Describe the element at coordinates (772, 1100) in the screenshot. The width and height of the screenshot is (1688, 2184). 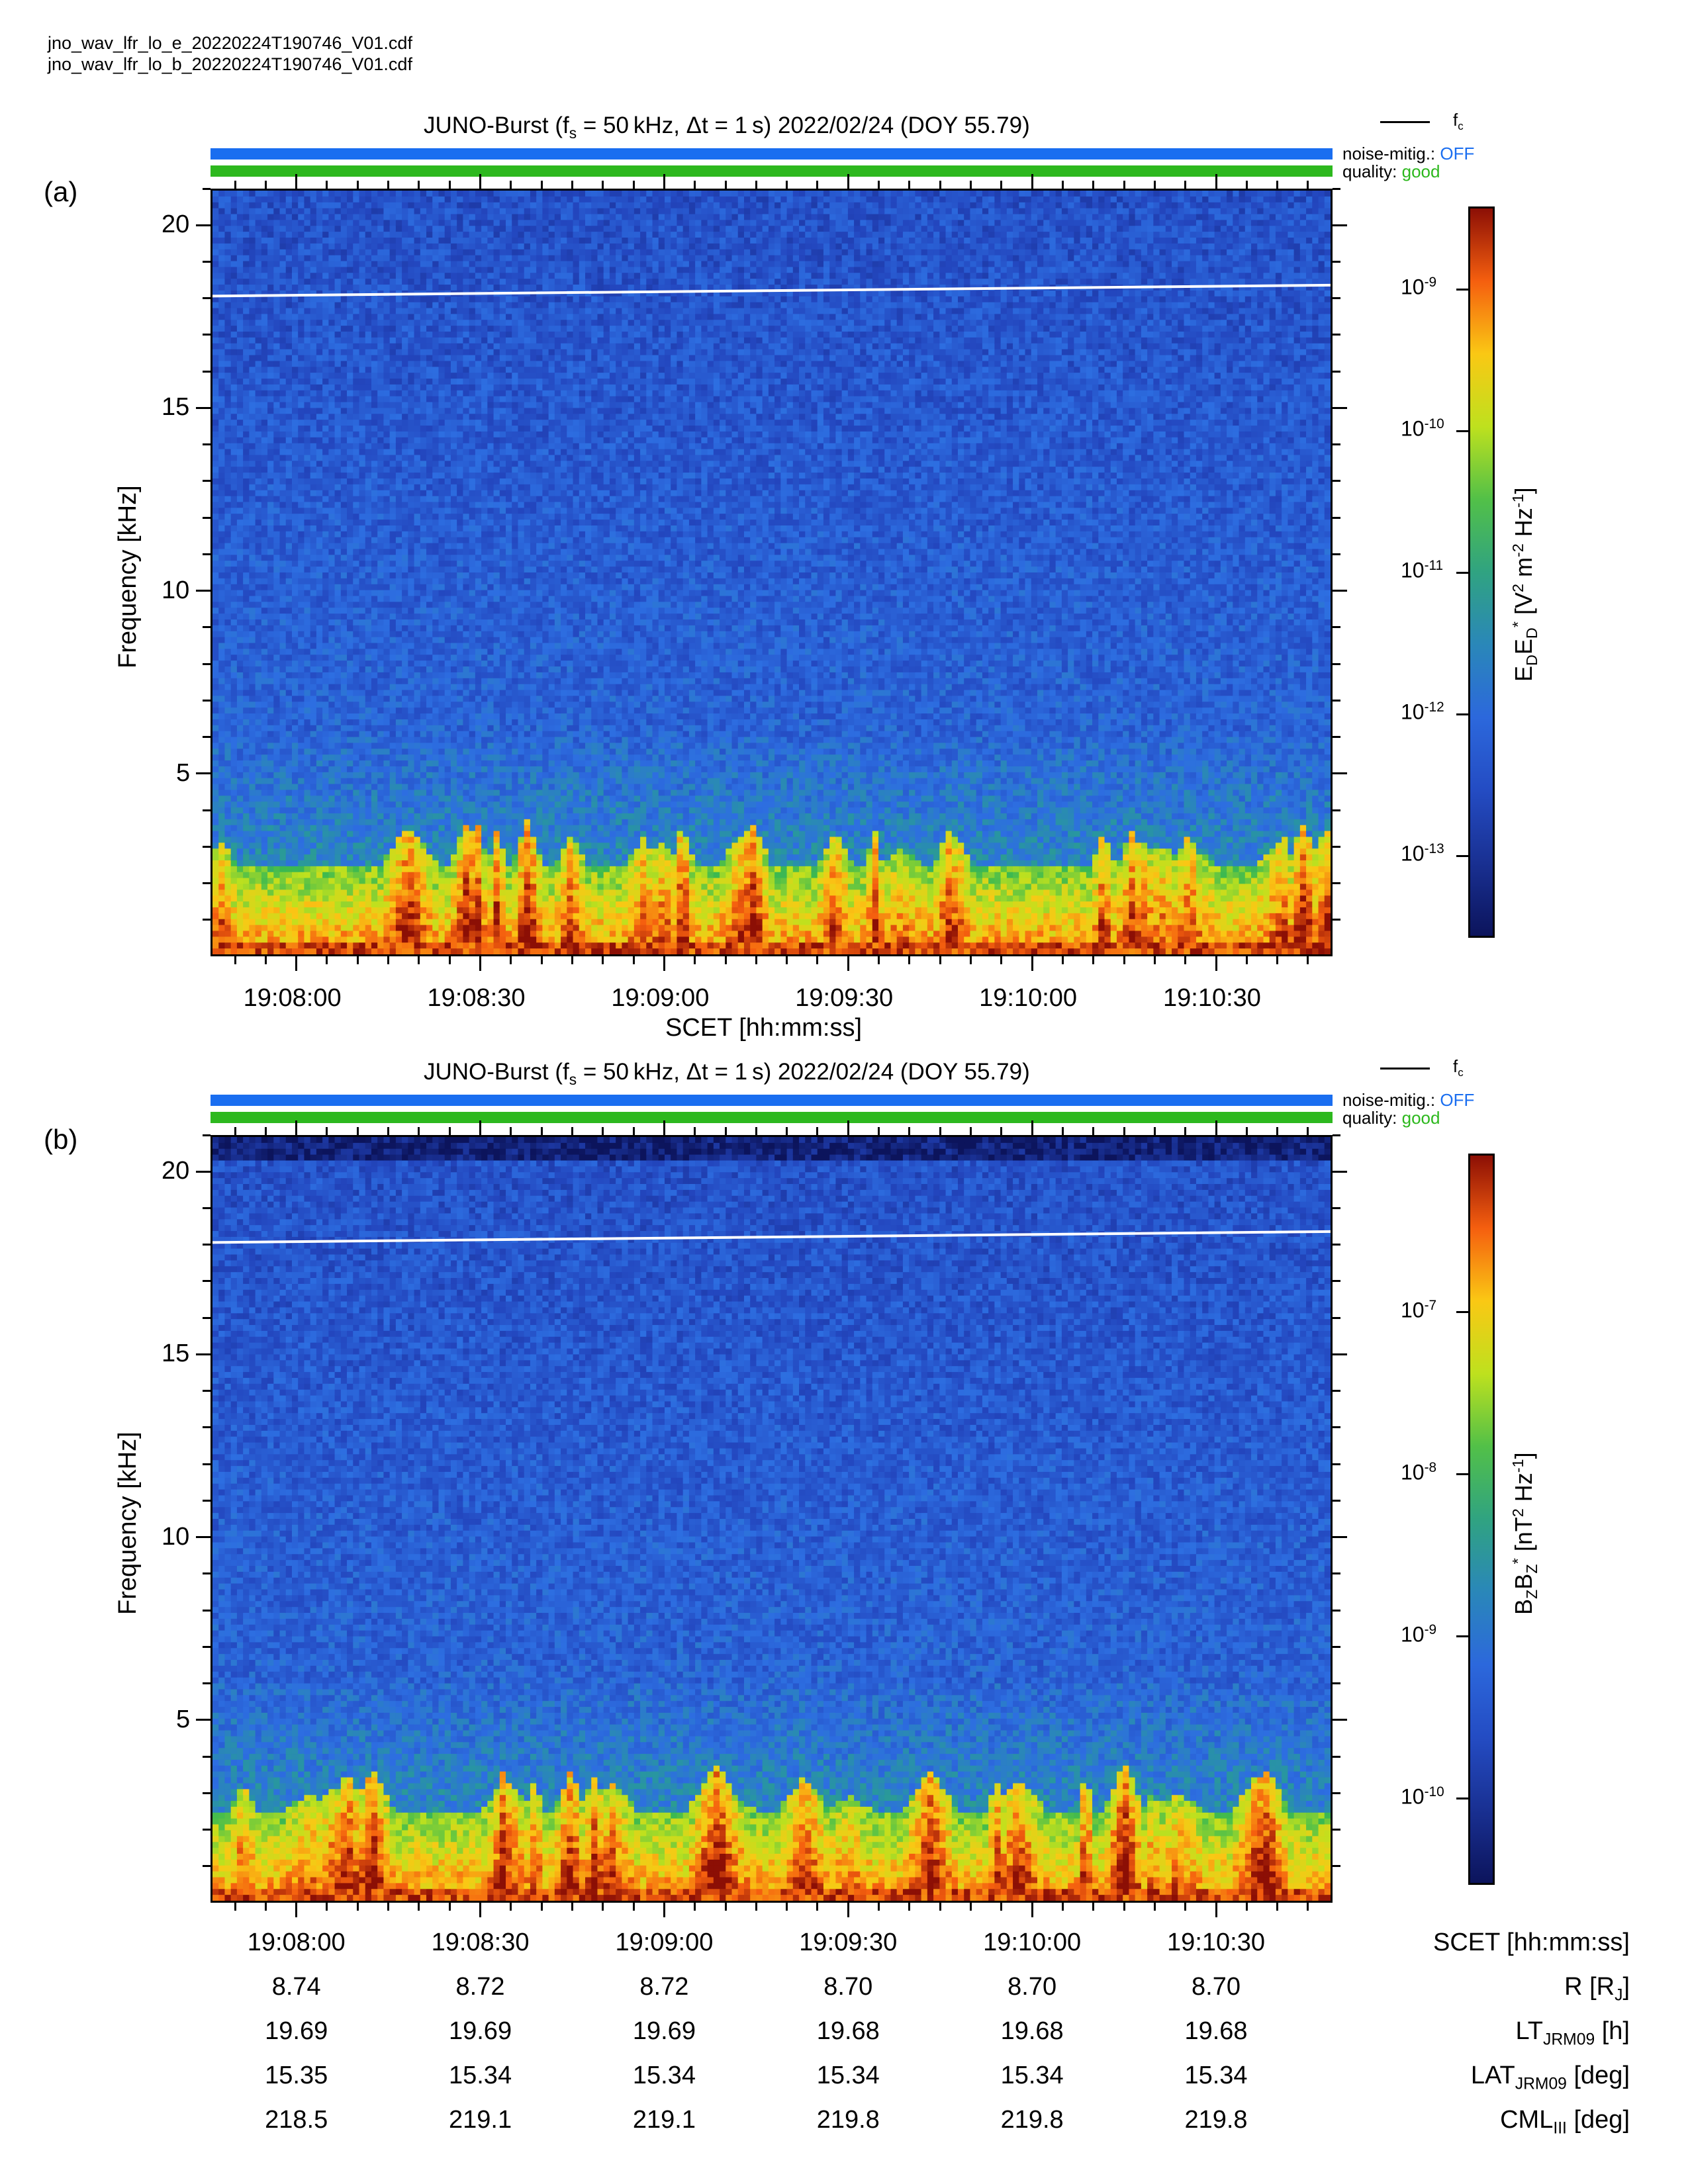
I see `noise-mitig-bar-b` at that location.